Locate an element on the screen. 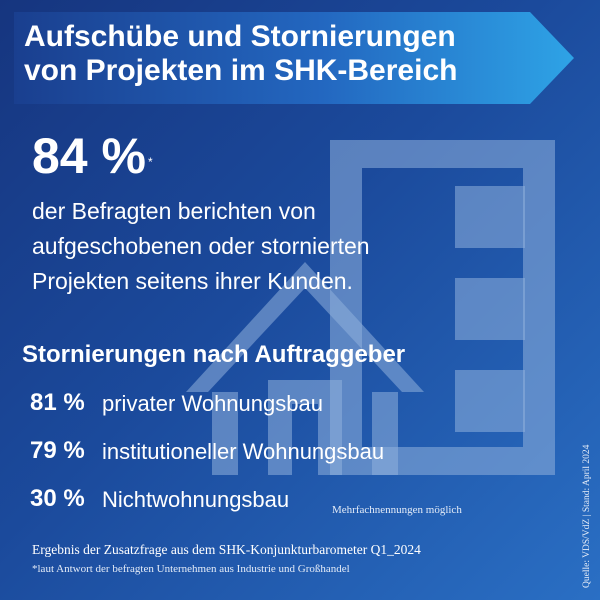 Image resolution: width=600 pixels, height=600 pixels. stat-label: institutioneller Wohnungsbau is located at coordinates (243, 451).